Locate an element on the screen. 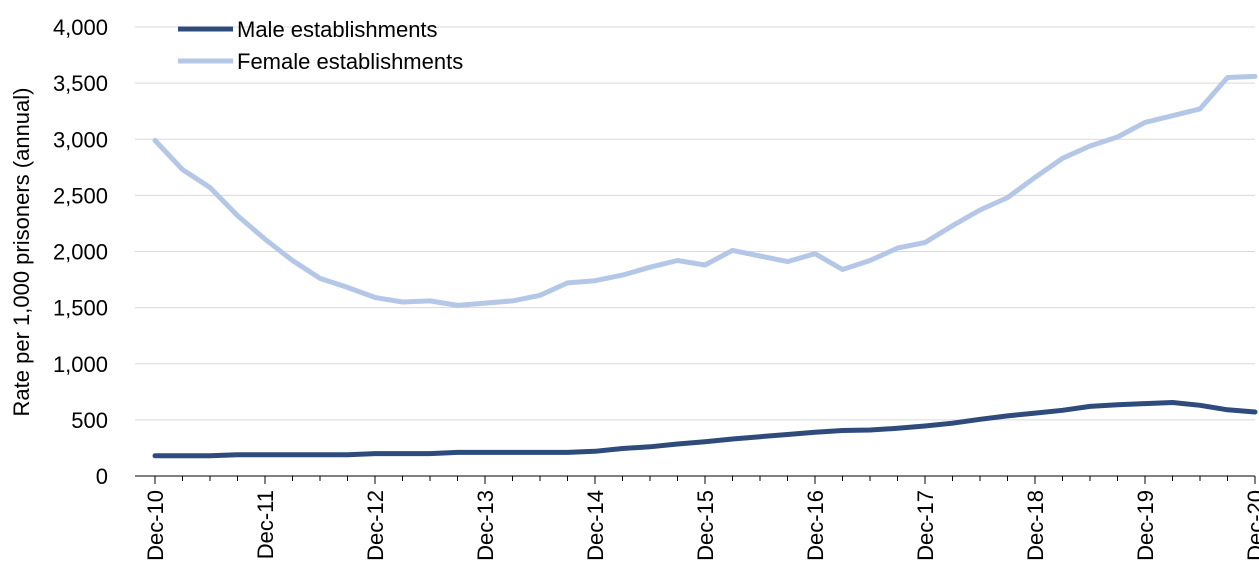 This screenshot has height=576, width=1259. x-tick-label: Dec-18 is located at coordinates (1035, 525).